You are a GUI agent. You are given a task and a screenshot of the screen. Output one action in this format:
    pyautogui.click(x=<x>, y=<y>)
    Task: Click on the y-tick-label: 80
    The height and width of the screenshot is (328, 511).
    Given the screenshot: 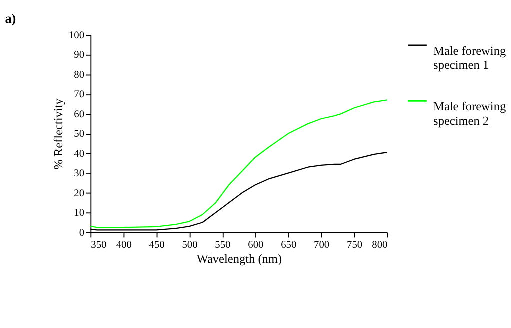 What is the action you would take?
    pyautogui.click(x=79, y=75)
    